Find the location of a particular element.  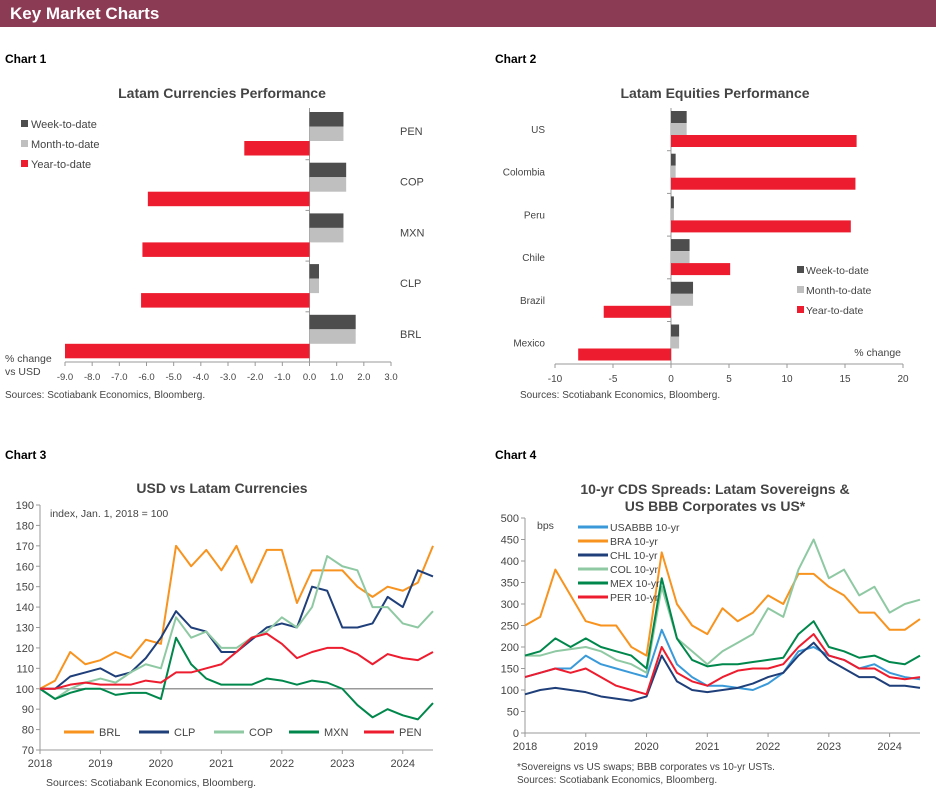

legend-label: CHL 10-yr is located at coordinates (634, 556).